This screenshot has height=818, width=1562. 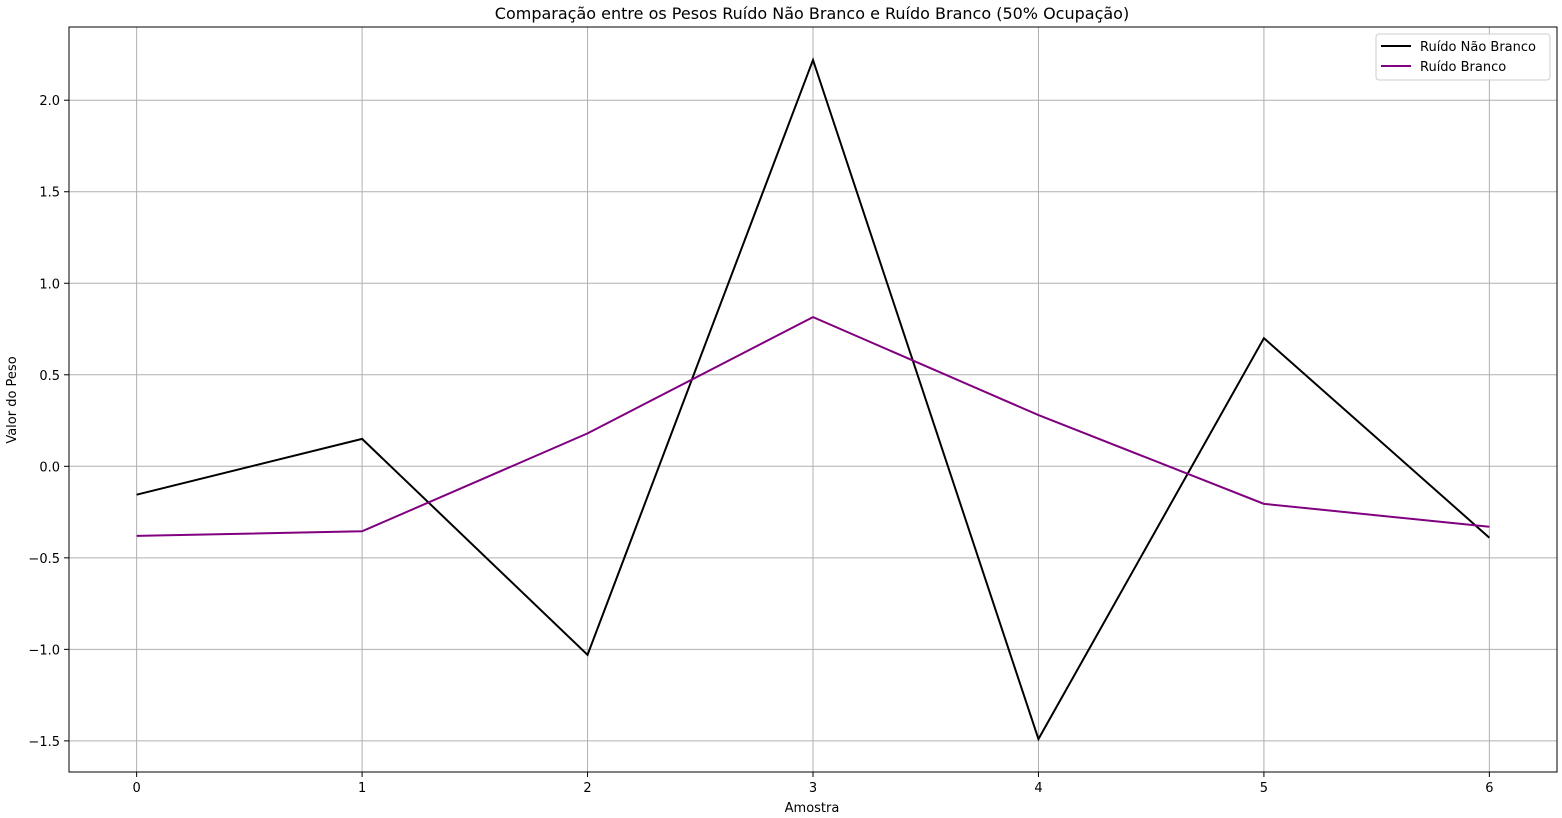 I want to click on y-tick-label: 0.0, so click(x=49, y=467).